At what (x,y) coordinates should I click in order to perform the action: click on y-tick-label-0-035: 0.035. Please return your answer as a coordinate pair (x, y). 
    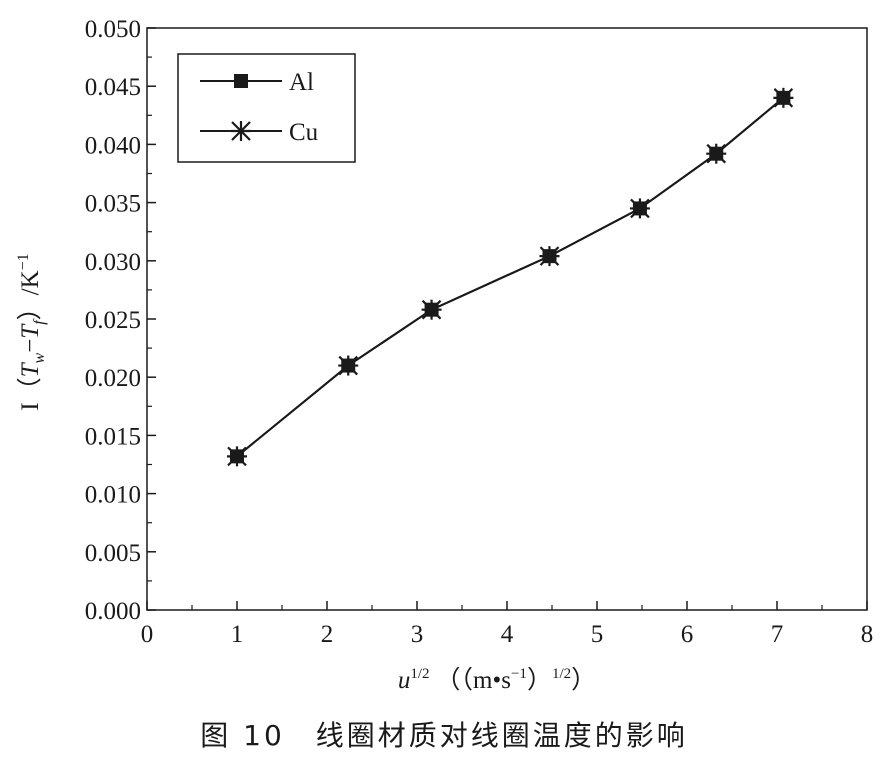
    Looking at the image, I should click on (113, 204).